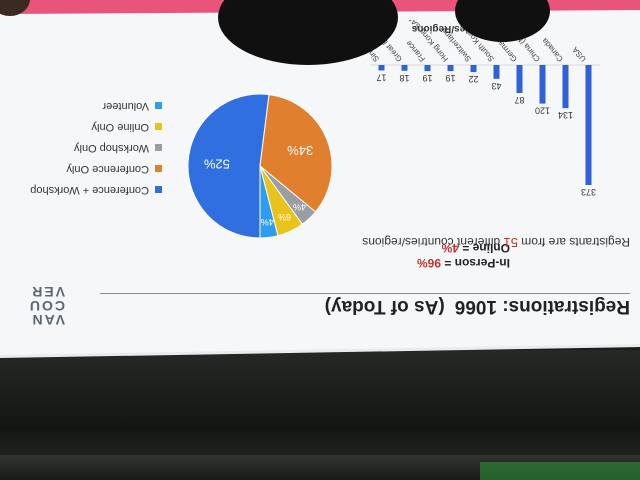 The height and width of the screenshot is (480, 640). I want to click on vancouver-logo: VAN COU VER, so click(46, 306).